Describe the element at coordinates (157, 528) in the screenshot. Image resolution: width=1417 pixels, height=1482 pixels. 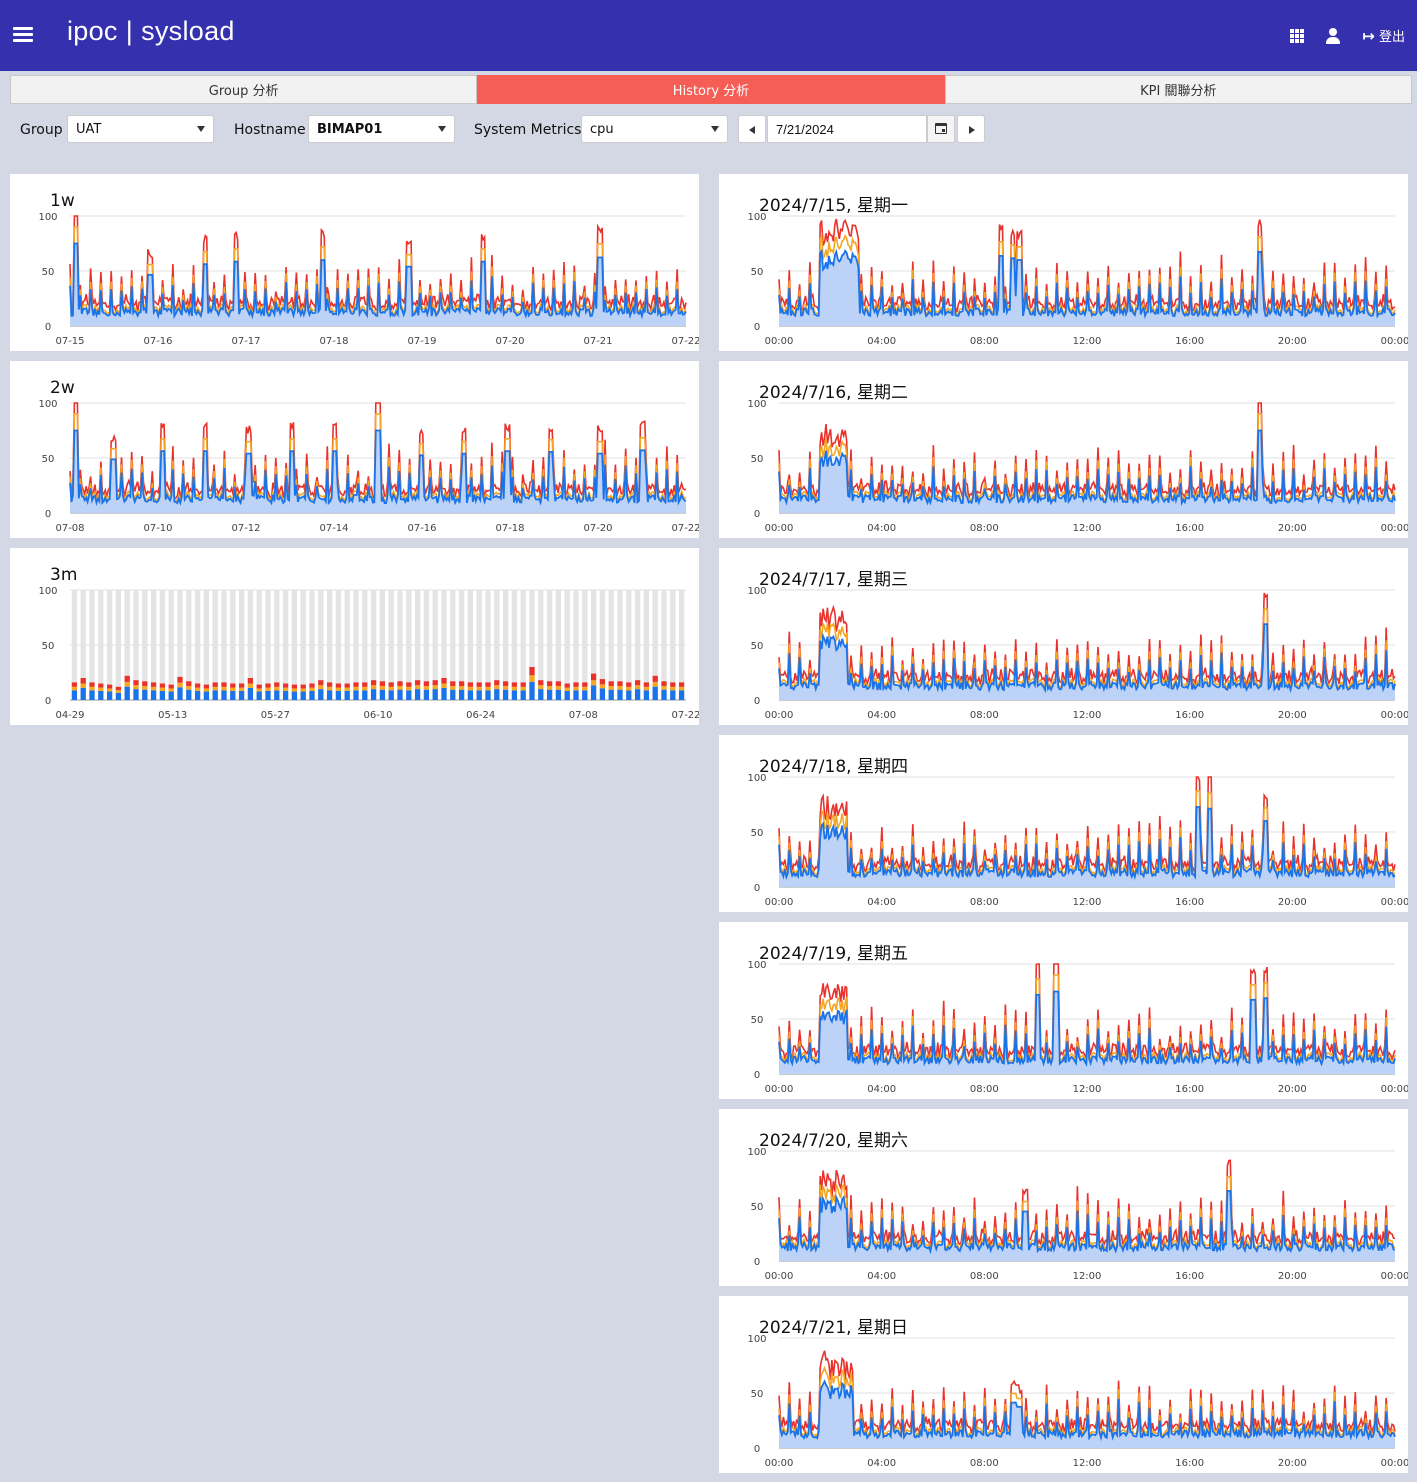
I see `x-tick-label: 07-10` at that location.